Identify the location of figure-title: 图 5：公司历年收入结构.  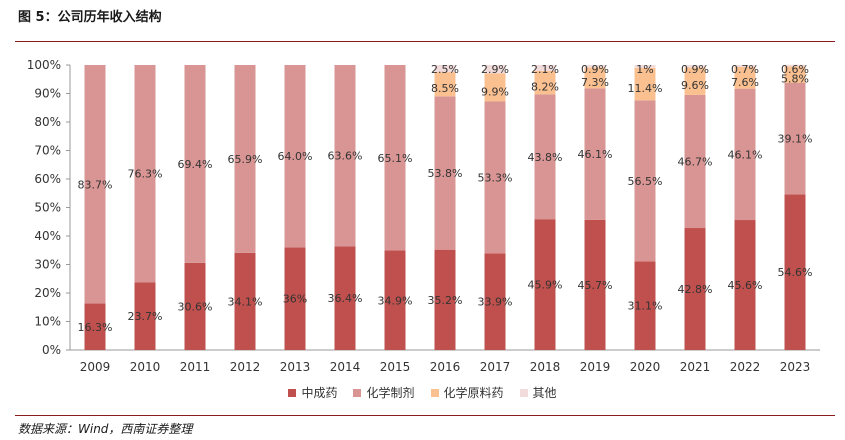
(90, 17).